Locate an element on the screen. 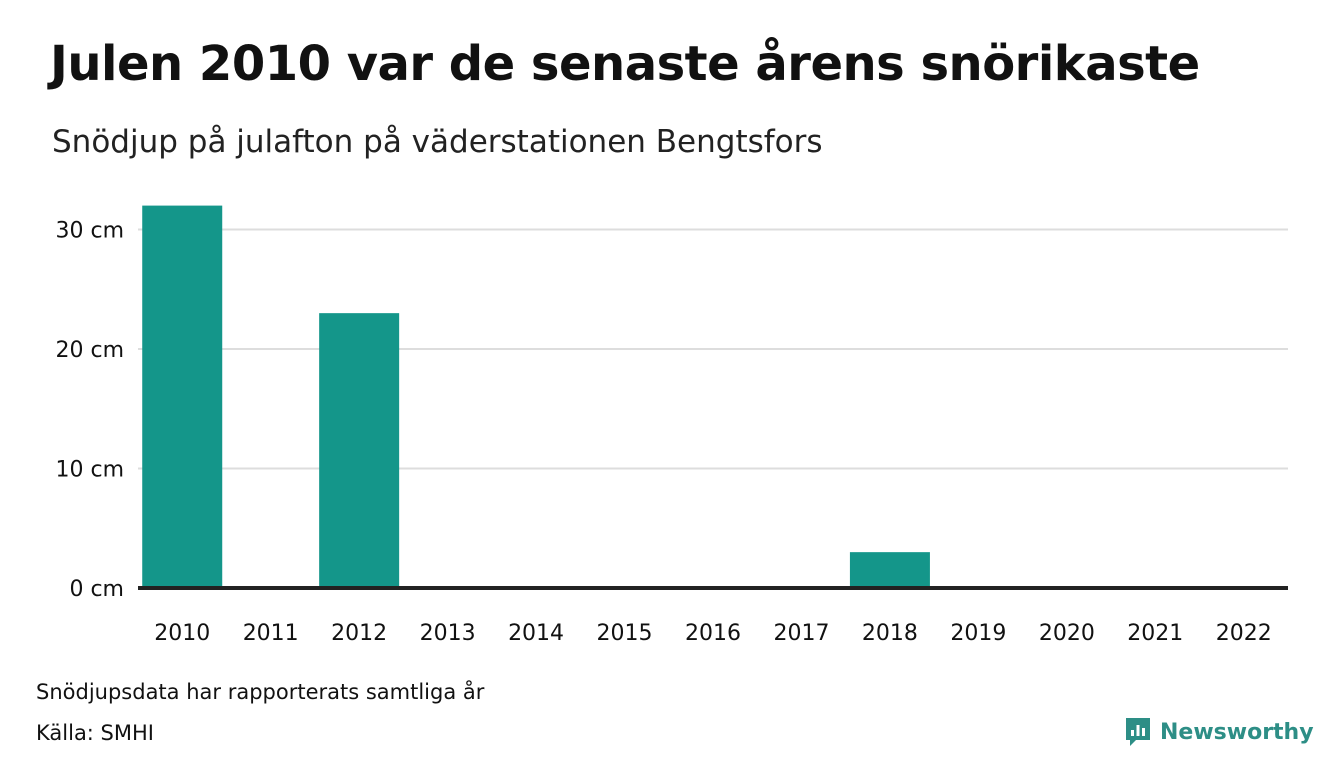 The width and height of the screenshot is (1340, 780). x-tick-label: 2010 is located at coordinates (182, 633).